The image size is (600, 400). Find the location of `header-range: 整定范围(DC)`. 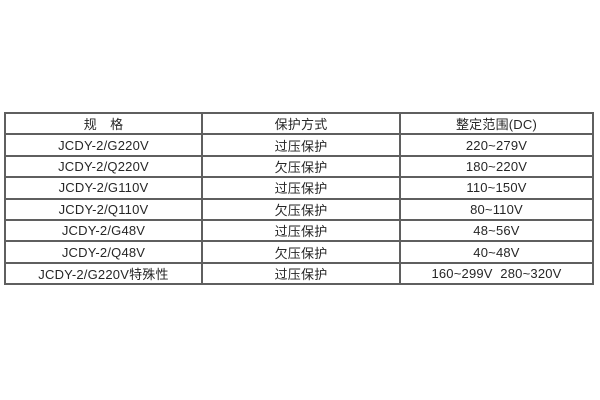

header-range: 整定范围(DC) is located at coordinates (496, 123).